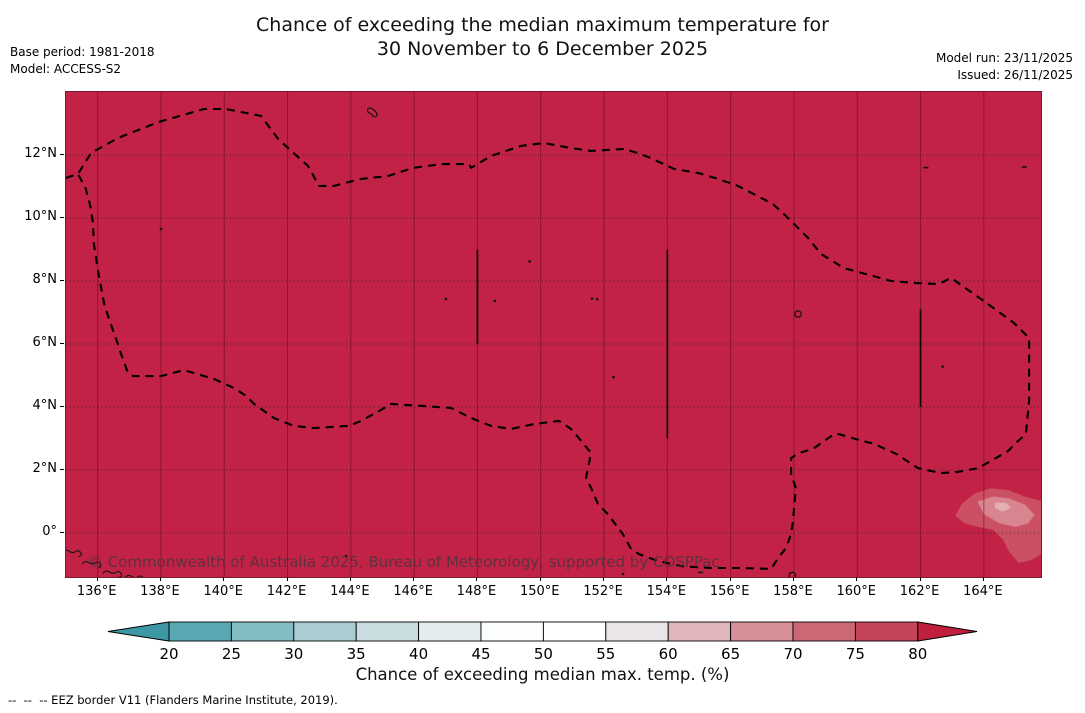  What do you see at coordinates (45, 279) in the screenshot?
I see `y-axis-tick-label: 8°N` at bounding box center [45, 279].